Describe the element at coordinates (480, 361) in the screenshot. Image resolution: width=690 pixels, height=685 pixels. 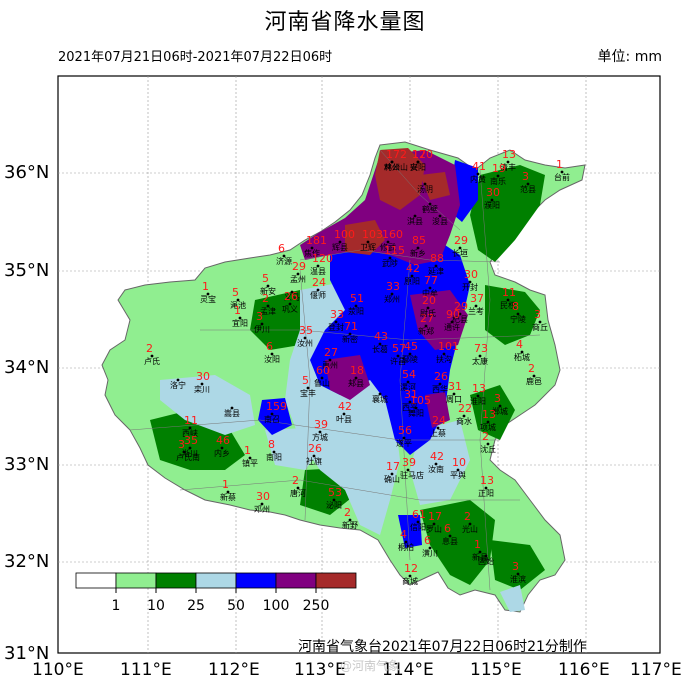
I see `city-name: 太康` at that location.